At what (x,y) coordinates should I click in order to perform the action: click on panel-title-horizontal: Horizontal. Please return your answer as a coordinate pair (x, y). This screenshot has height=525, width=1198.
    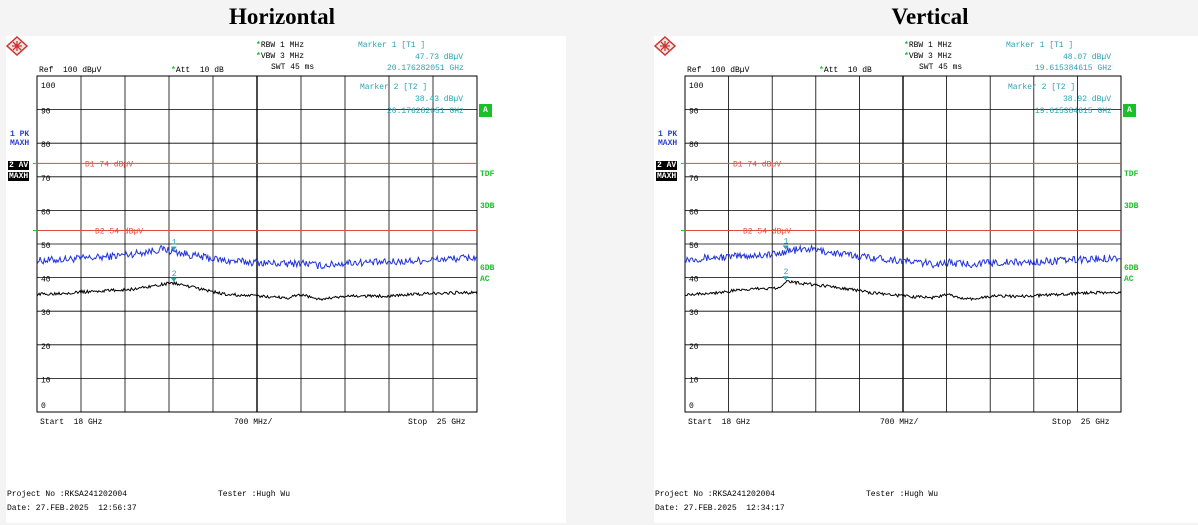
    Looking at the image, I should click on (282, 16).